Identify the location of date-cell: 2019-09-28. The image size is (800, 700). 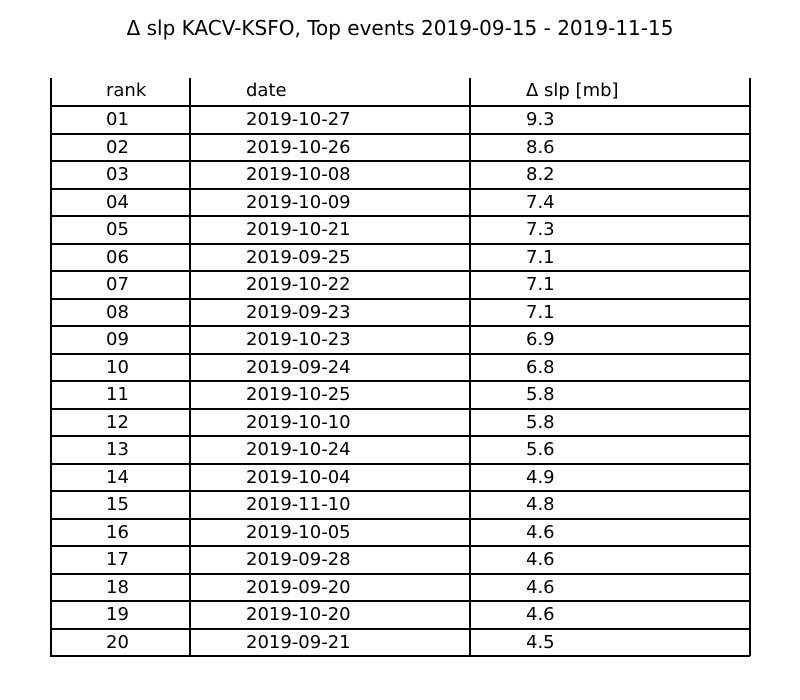
(298, 559).